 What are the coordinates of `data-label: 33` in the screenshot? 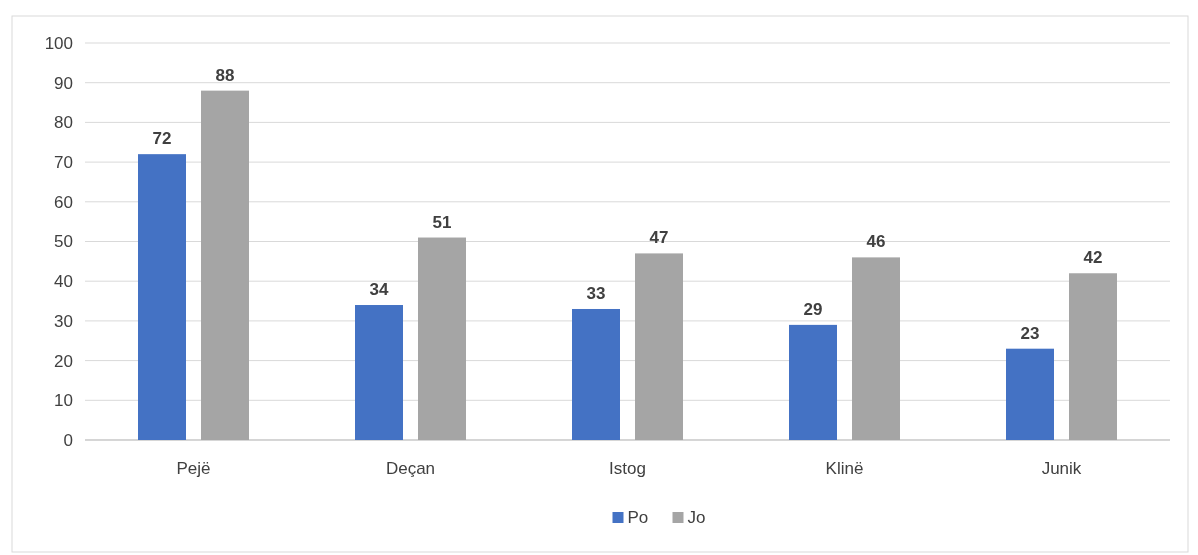 It's located at (596, 293).